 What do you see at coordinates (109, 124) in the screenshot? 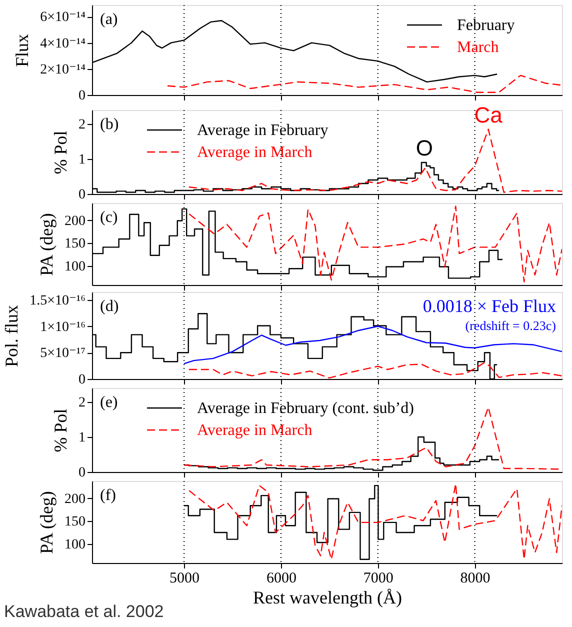
I see `annotation: (b)` at bounding box center [109, 124].